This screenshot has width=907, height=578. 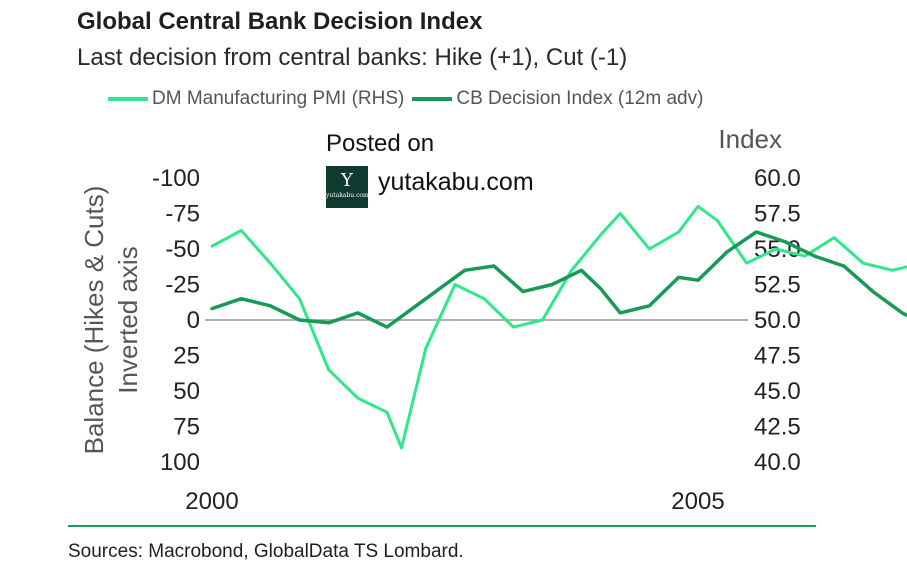 I want to click on right-tick-label: 57.5, so click(x=777, y=214).